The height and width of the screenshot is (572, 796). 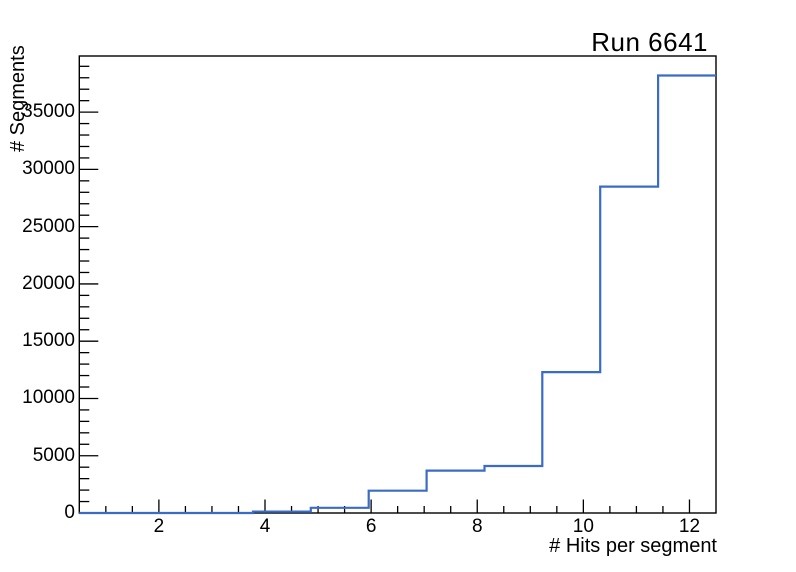 What do you see at coordinates (265, 526) in the screenshot?
I see `x-tick-label: 4` at bounding box center [265, 526].